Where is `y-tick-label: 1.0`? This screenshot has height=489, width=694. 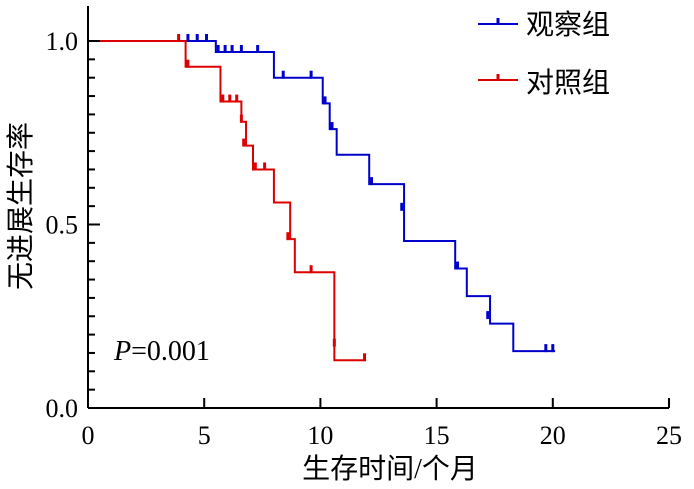 y-tick-label: 1.0 is located at coordinates (62, 41).